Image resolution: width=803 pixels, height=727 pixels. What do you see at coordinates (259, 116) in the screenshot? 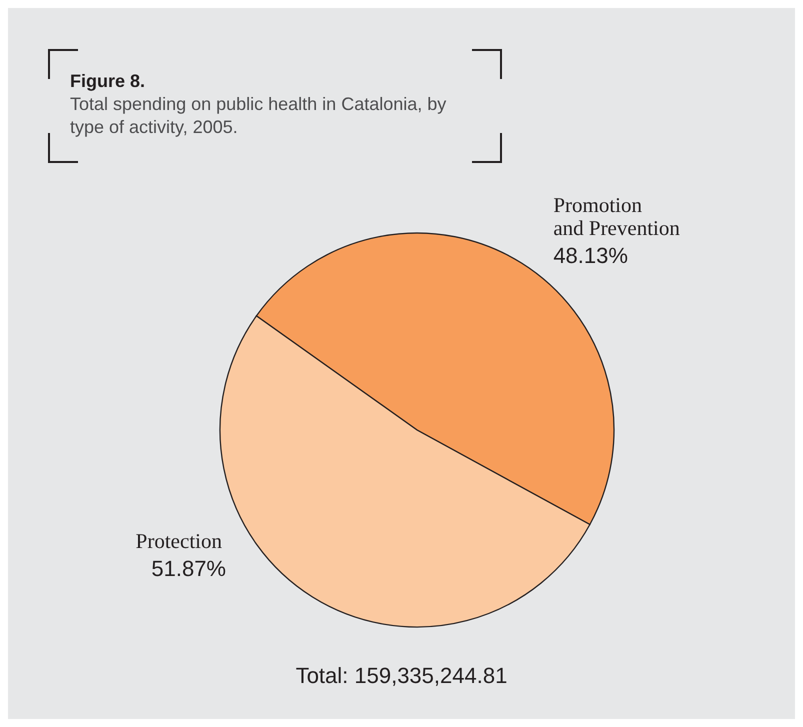
I see `chart-subtitle: Total spending on public health in Catalonia, by type of activity, 2005.` at bounding box center [259, 116].